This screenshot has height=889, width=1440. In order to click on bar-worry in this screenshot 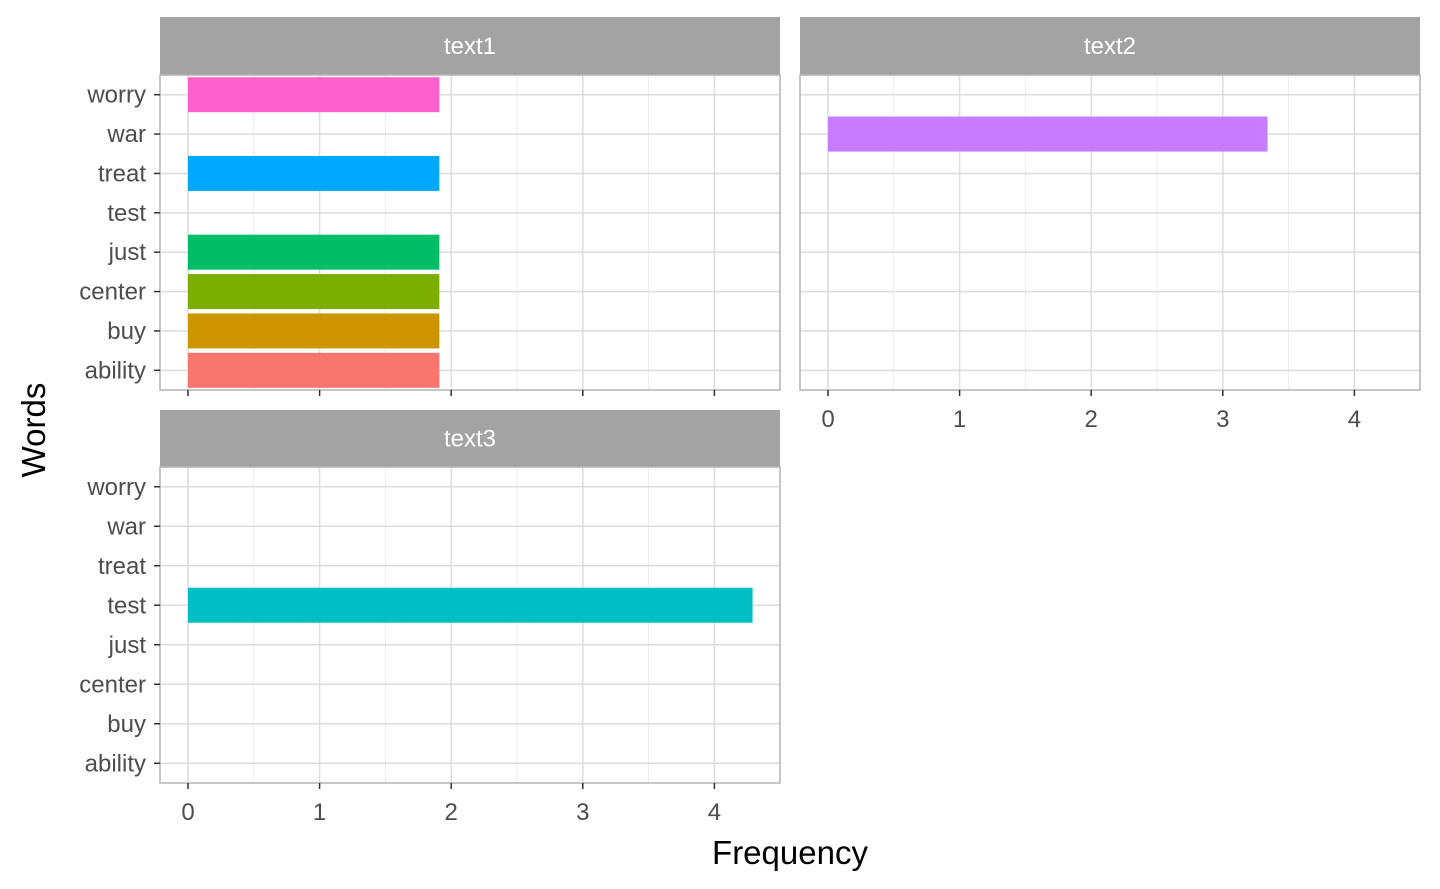, I will do `click(314, 95)`.